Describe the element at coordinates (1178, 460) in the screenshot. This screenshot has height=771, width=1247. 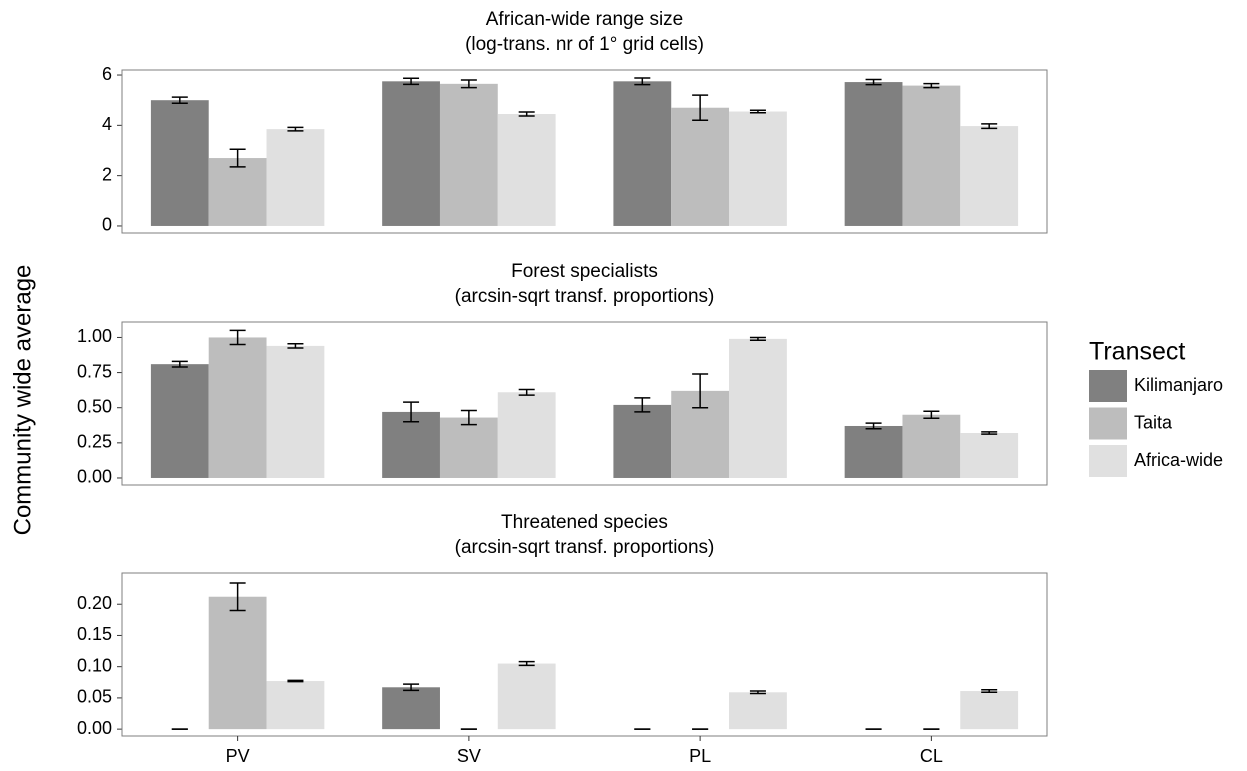
I see `legend-label: Africa-wide` at that location.